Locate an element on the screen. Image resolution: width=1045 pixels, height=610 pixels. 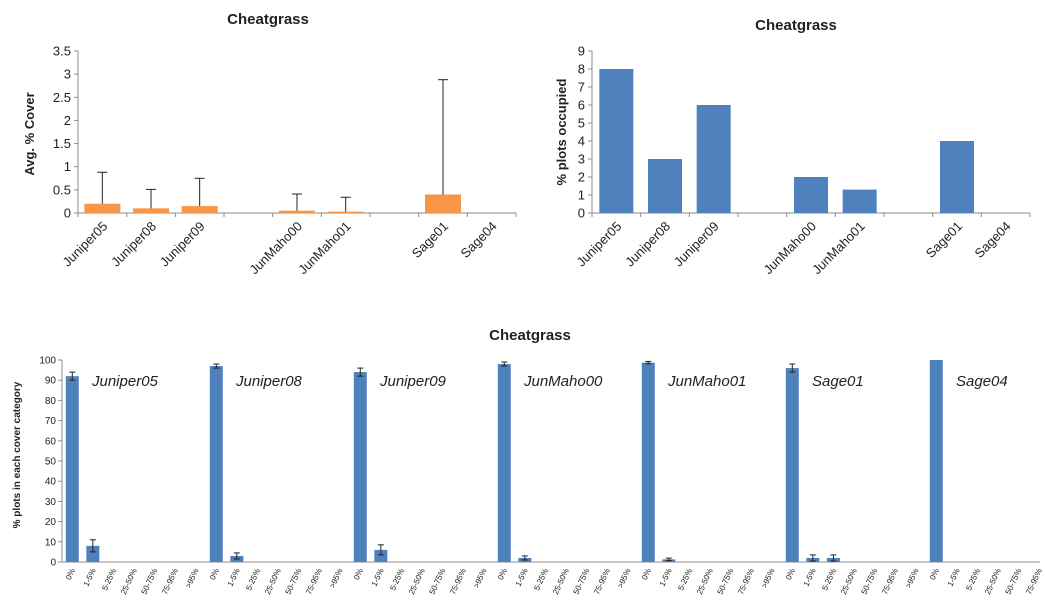
y-tick-label: 90 is located at coordinates (51, 381).